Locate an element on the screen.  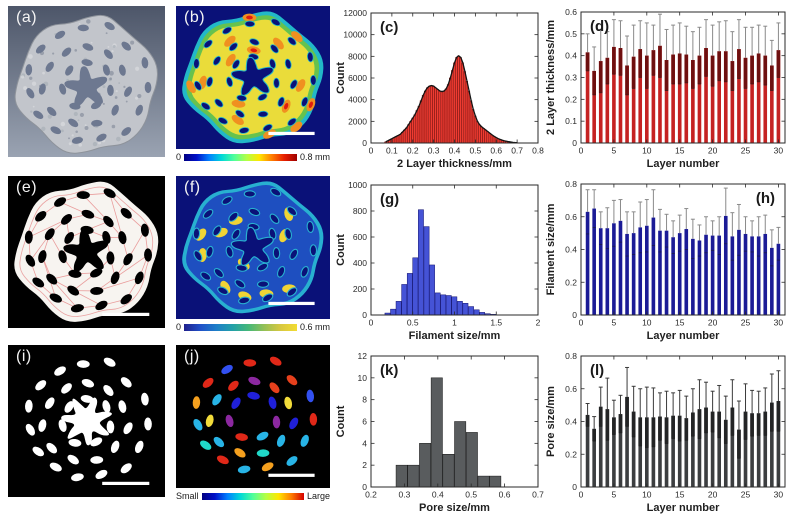
panel-i-label: (i) is located at coordinates (24, 356).